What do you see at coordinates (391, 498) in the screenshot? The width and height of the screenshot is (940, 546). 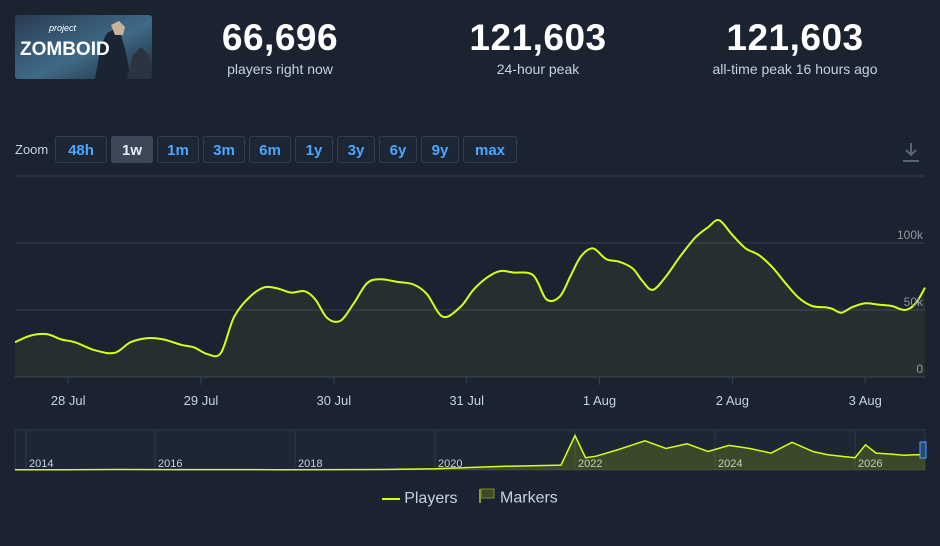 I see `players-swatch` at bounding box center [391, 498].